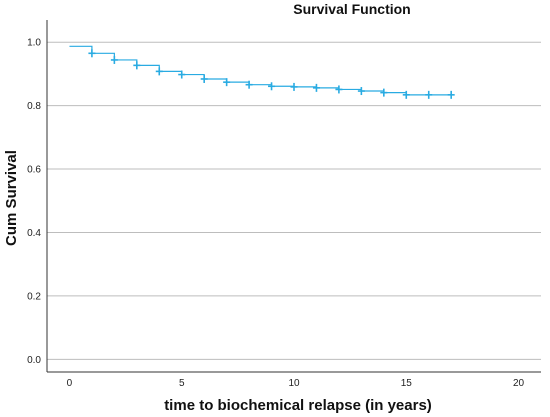 The width and height of the screenshot is (550, 417). I want to click on y-tick-label: 0.0, so click(34, 360).